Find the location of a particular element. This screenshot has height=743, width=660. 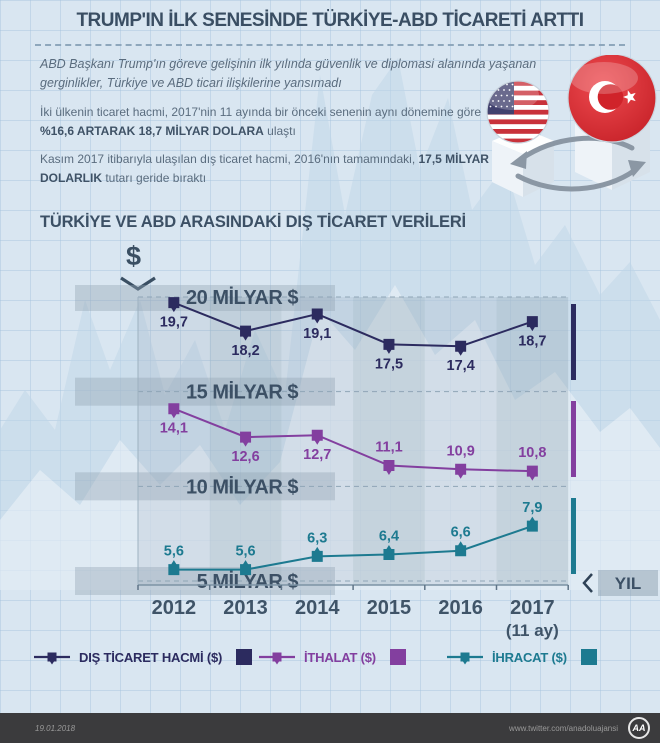

data-point-label: 12,6 is located at coordinates (245, 457).